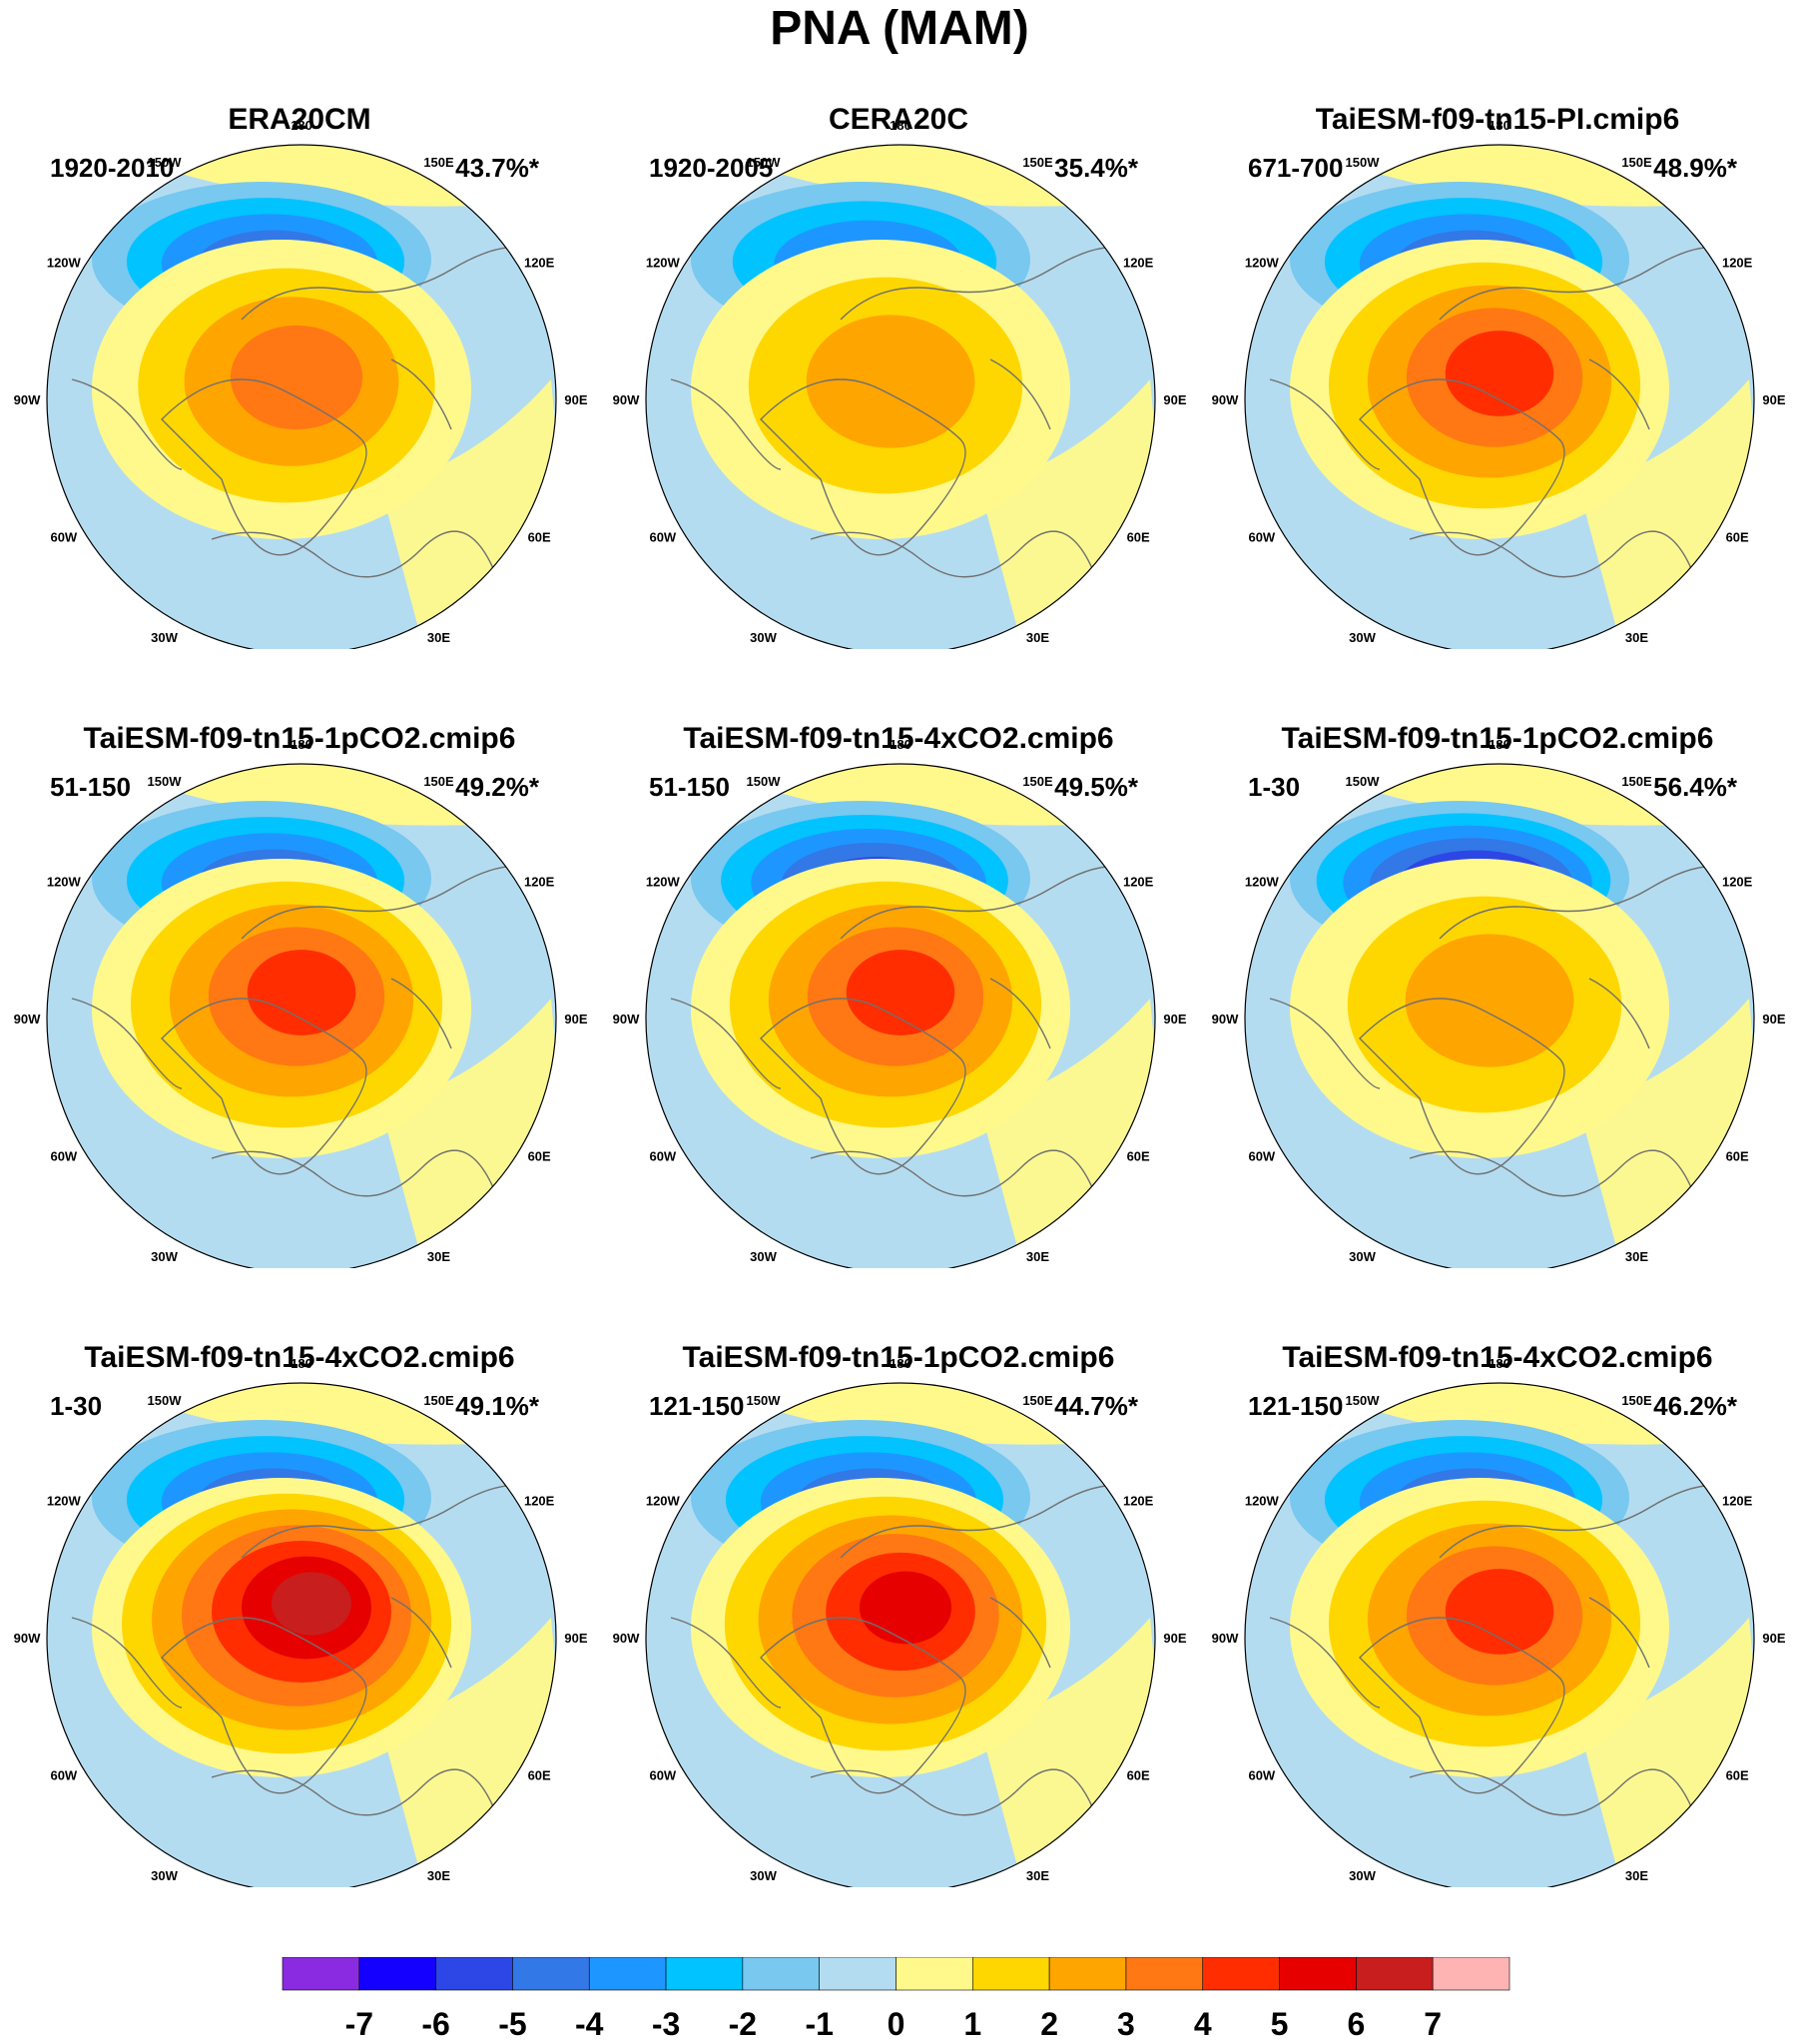  I want to click on panel-explained-variance: 35.4%*, so click(1096, 168).